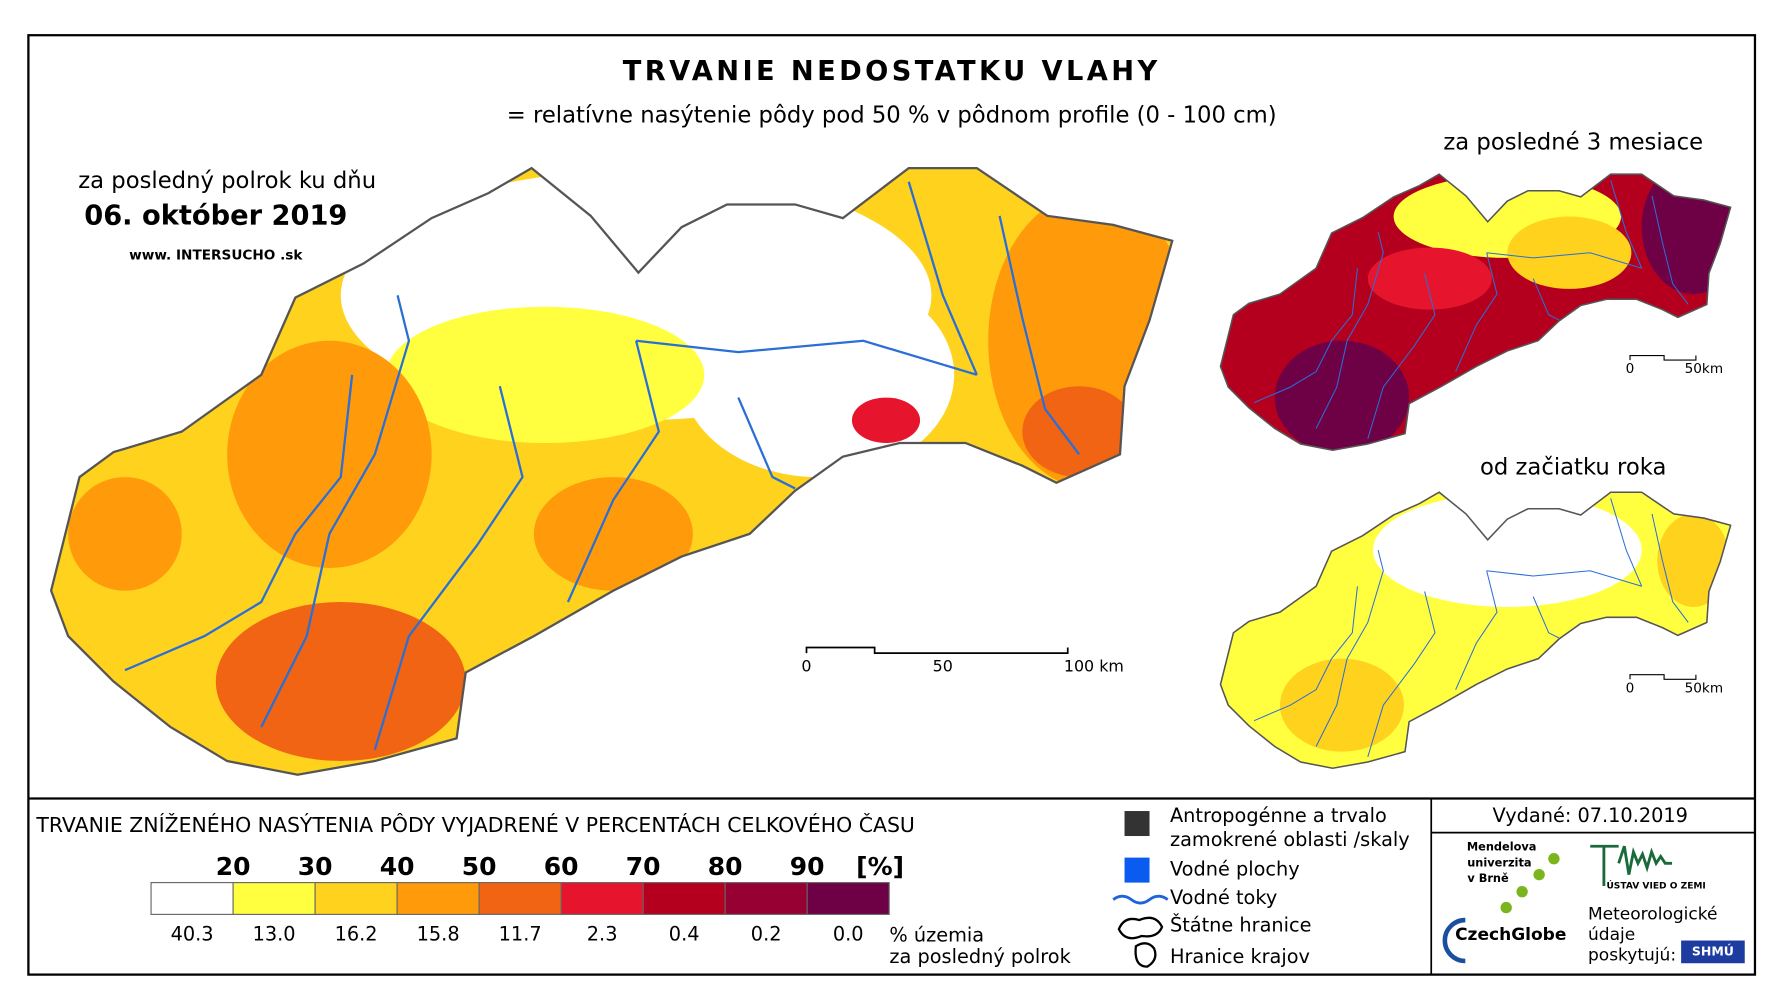 The image size is (1772, 1003). I want to click on main-date: 06. október 2019, so click(215, 215).